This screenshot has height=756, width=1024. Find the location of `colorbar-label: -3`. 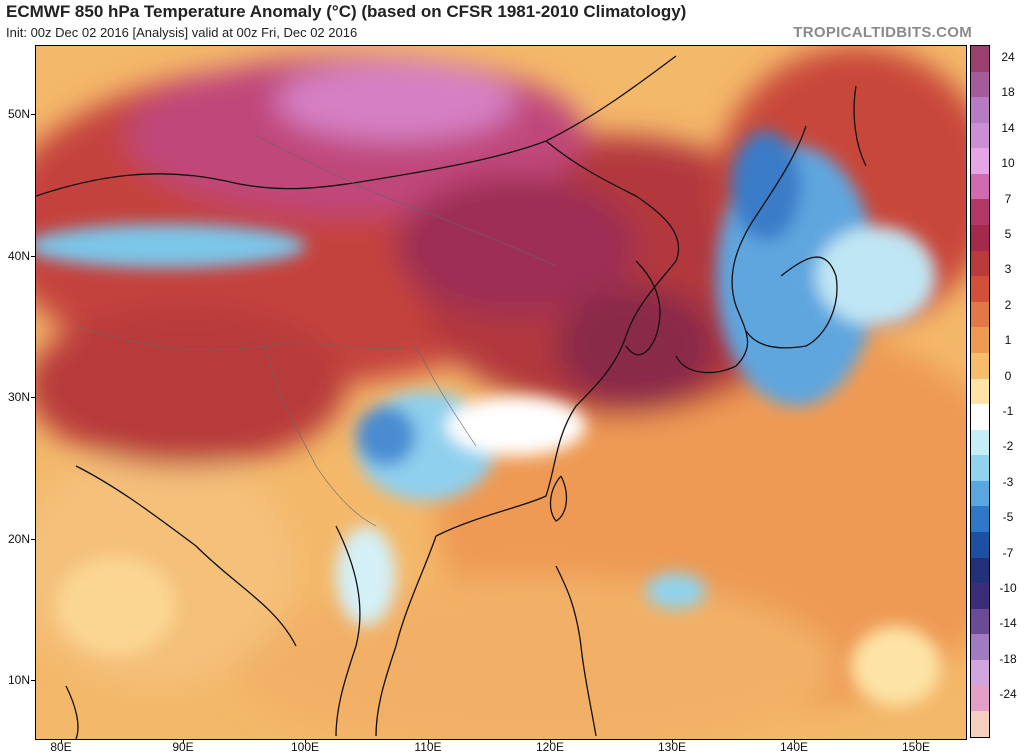

colorbar-label: -3 is located at coordinates (1008, 481).